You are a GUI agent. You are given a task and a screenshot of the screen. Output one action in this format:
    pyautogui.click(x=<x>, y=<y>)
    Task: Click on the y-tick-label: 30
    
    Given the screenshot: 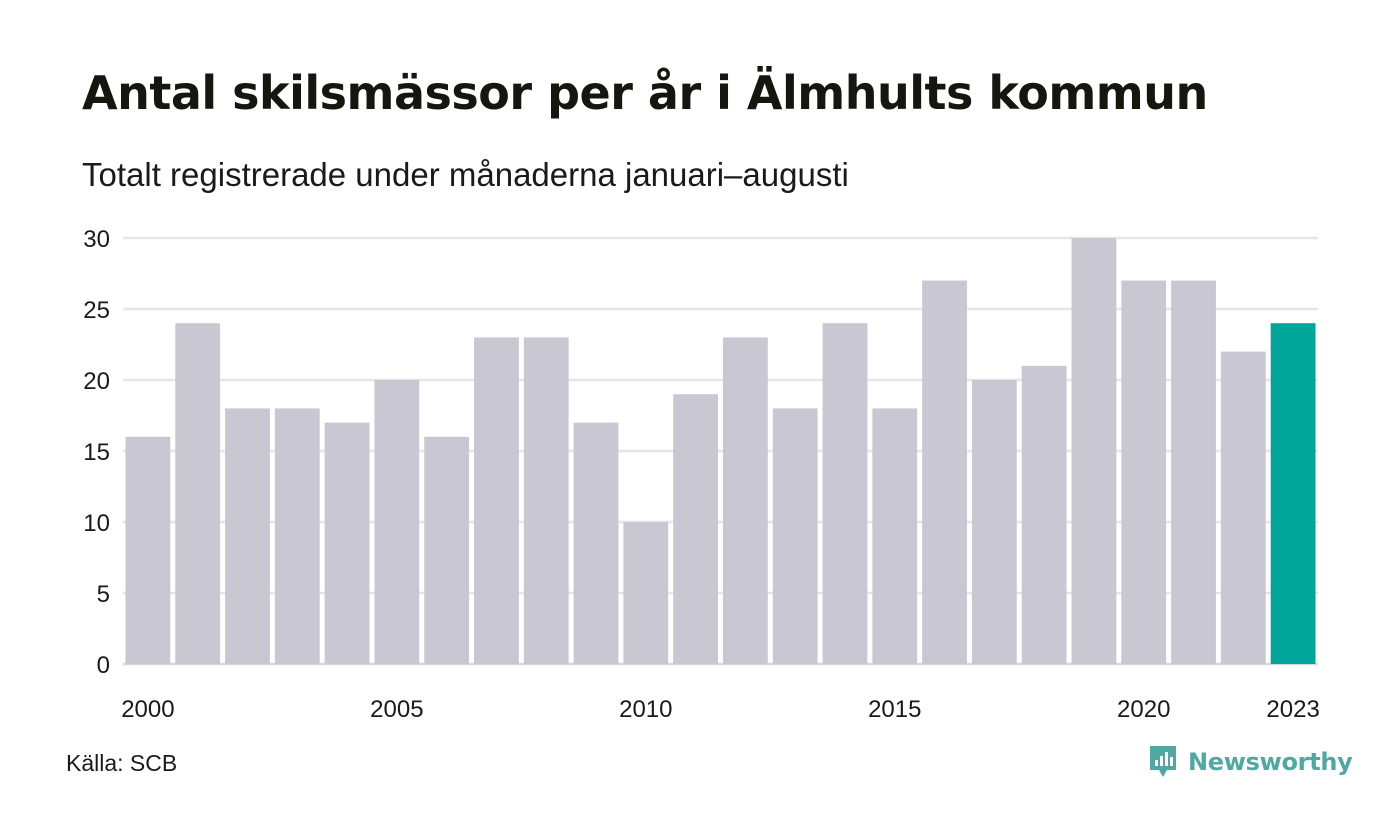 What is the action you would take?
    pyautogui.click(x=96, y=239)
    